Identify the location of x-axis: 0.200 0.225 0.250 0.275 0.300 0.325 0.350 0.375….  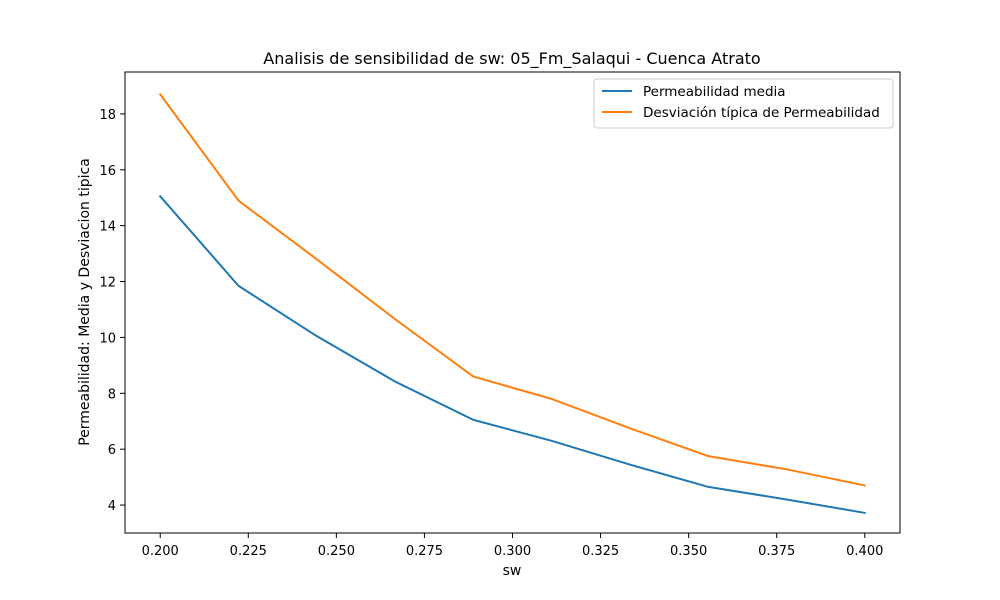
(512, 546).